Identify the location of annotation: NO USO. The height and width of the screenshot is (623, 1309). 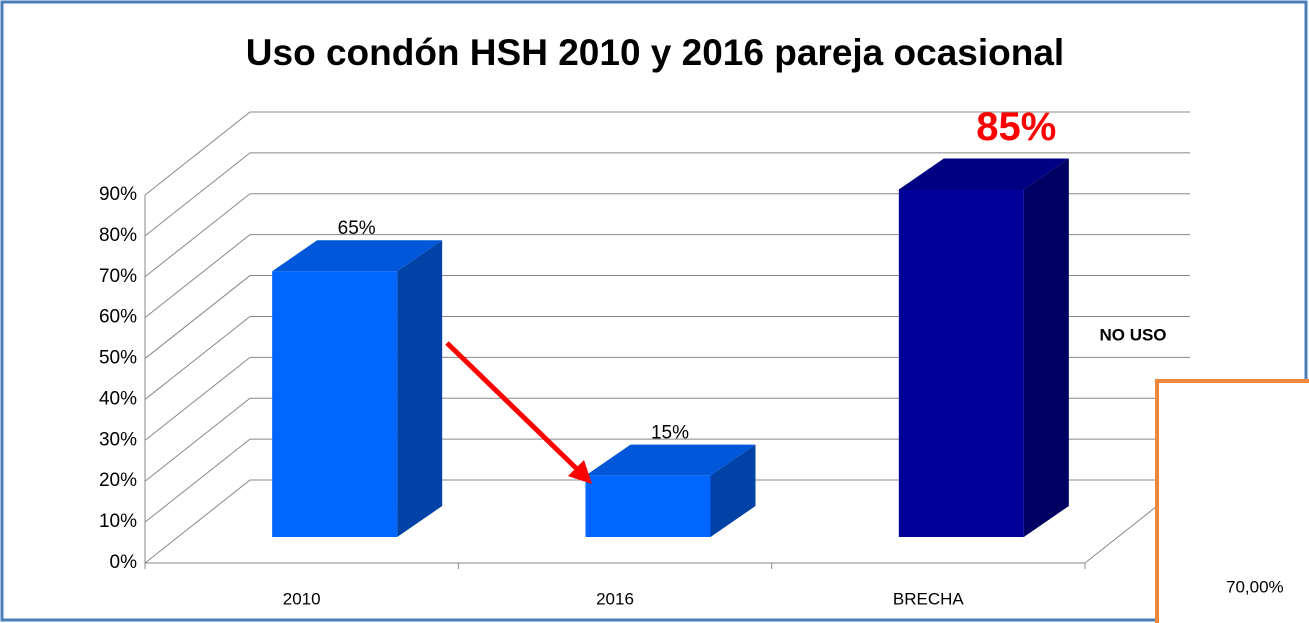
(1132, 334).